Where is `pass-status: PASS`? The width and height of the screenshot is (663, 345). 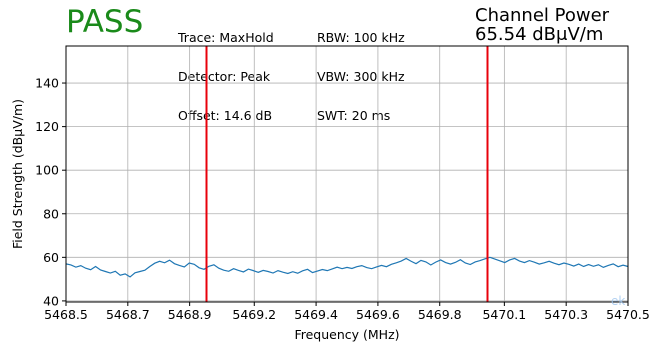 pass-status: PASS is located at coordinates (105, 22).